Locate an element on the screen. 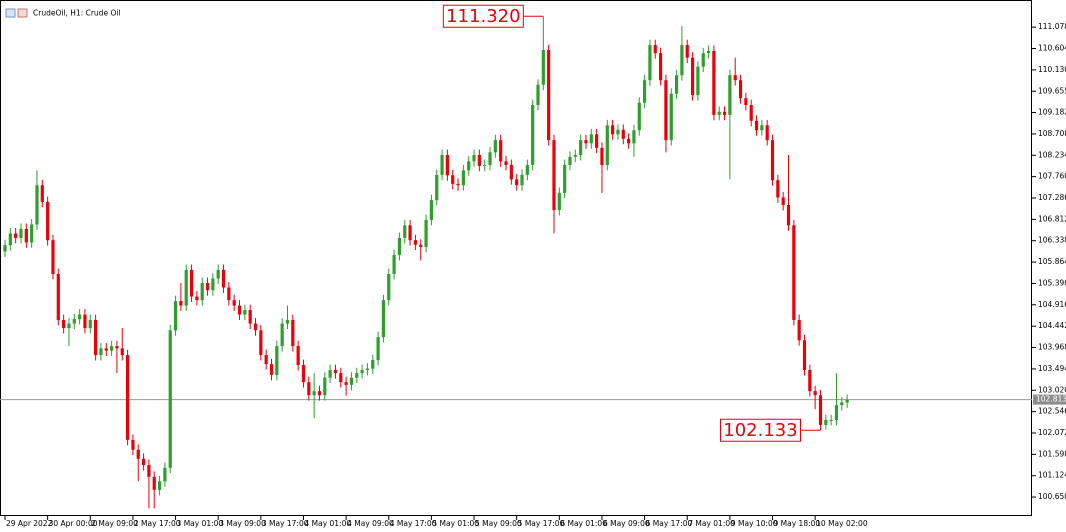 The image size is (1066, 532). x-tick-label: 3 May 17:00 is located at coordinates (285, 523).